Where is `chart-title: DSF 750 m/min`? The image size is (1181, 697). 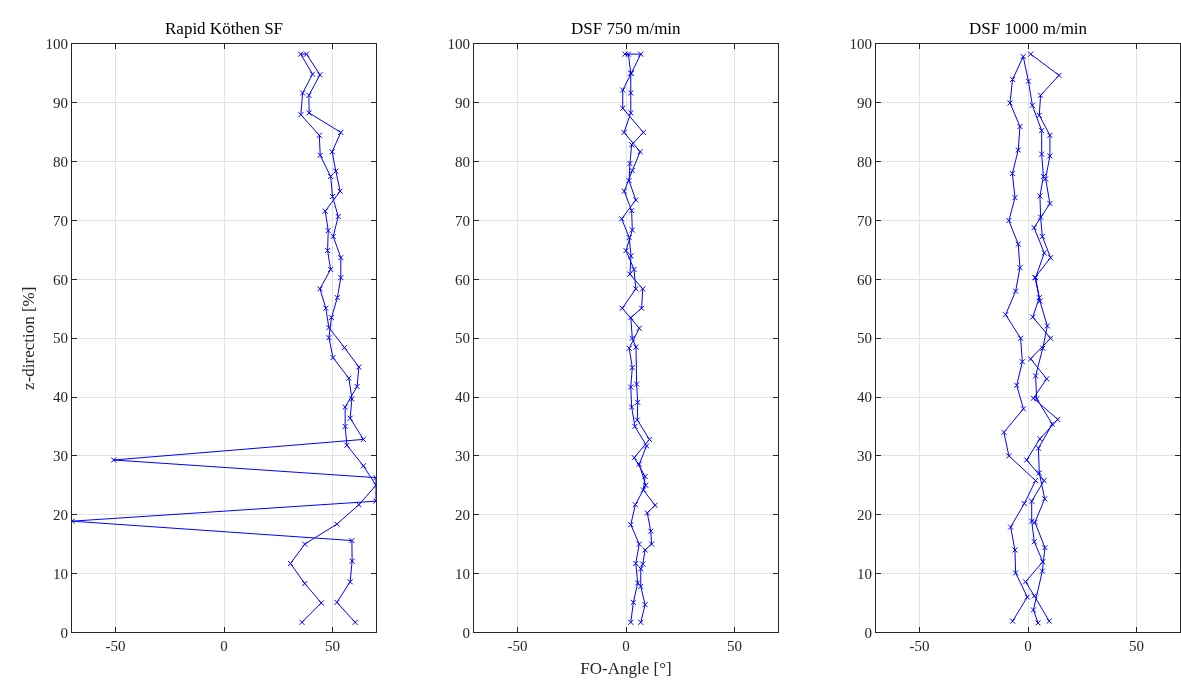
chart-title: DSF 750 m/min is located at coordinates (626, 28).